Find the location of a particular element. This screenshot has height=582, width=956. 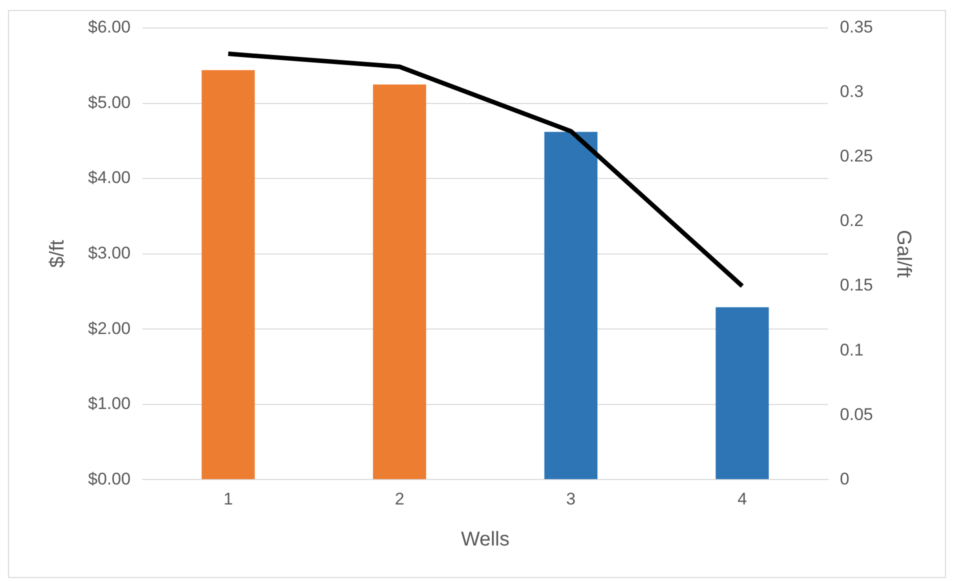

y2-tick-label: 0.05 is located at coordinates (857, 414).